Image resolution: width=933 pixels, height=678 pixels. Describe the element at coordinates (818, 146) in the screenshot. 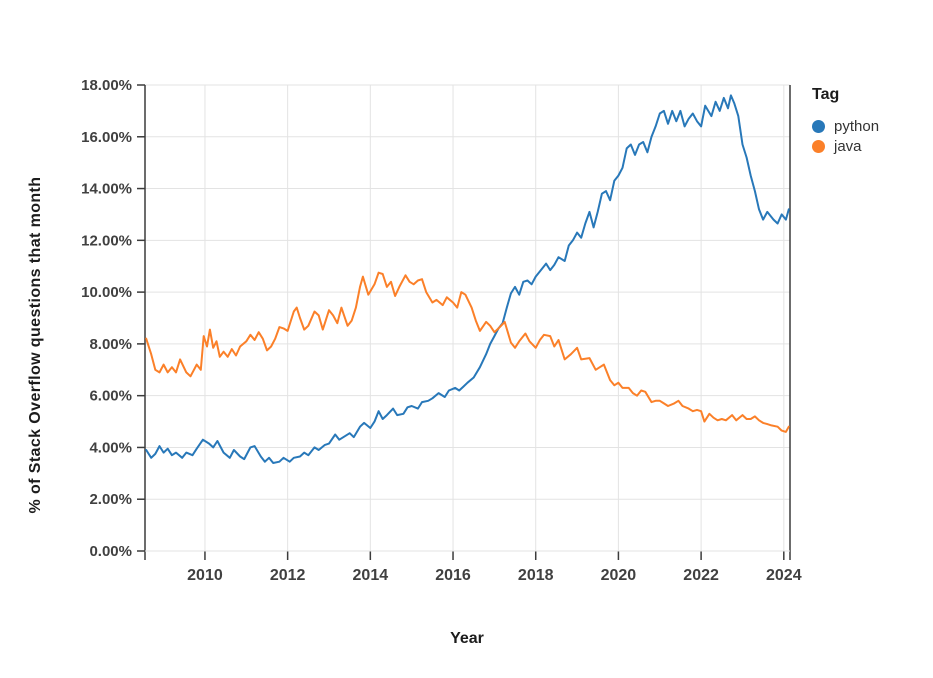

I see `java-series-dot-icon` at that location.